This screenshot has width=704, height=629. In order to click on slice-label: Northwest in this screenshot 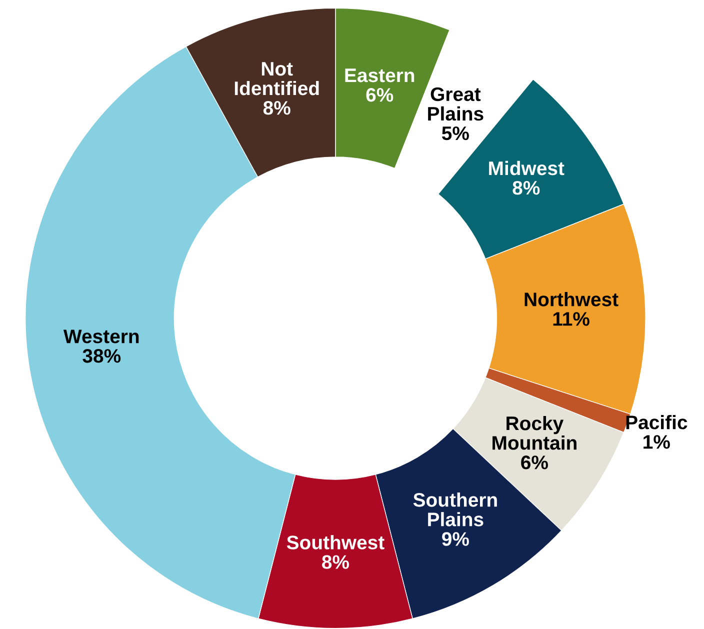, I will do `click(571, 299)`.